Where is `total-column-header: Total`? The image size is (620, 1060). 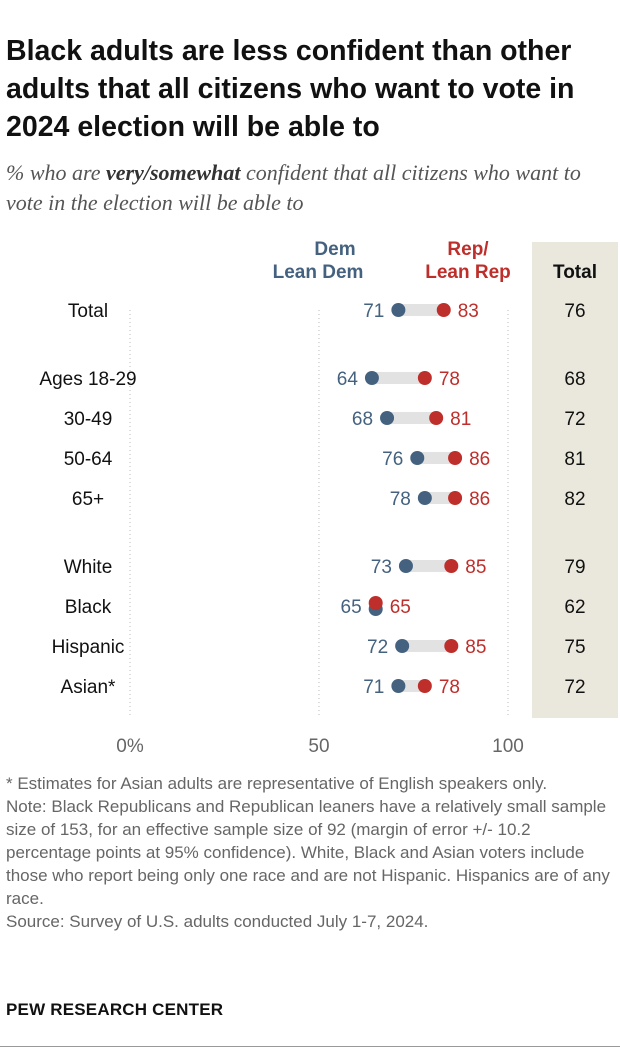 total-column-header: Total is located at coordinates (575, 272).